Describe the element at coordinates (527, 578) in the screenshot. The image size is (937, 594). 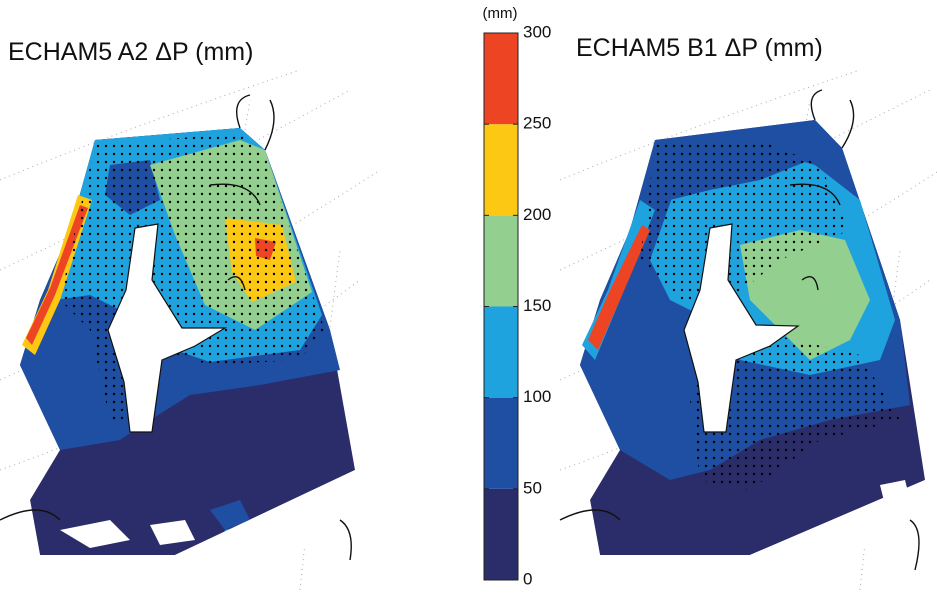
I see `tick-label: 0` at that location.